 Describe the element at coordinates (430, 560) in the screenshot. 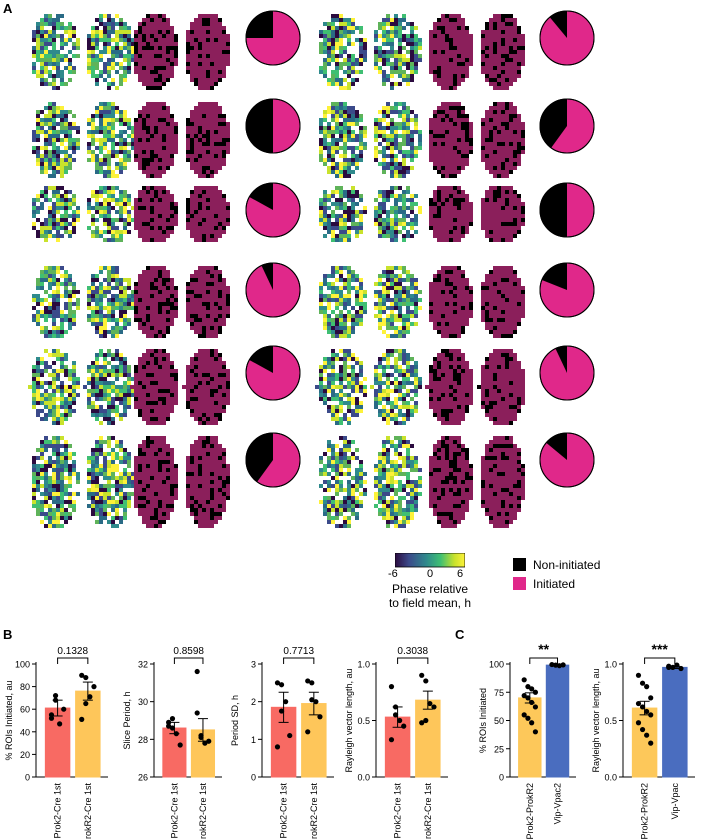

I see `phase-colorbar` at that location.